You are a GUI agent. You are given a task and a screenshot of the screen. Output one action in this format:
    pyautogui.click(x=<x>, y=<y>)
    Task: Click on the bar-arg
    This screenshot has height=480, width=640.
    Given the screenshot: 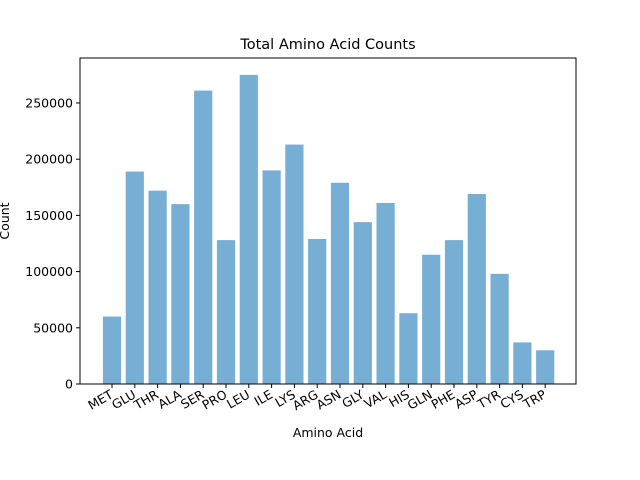 What is the action you would take?
    pyautogui.click(x=317, y=311)
    